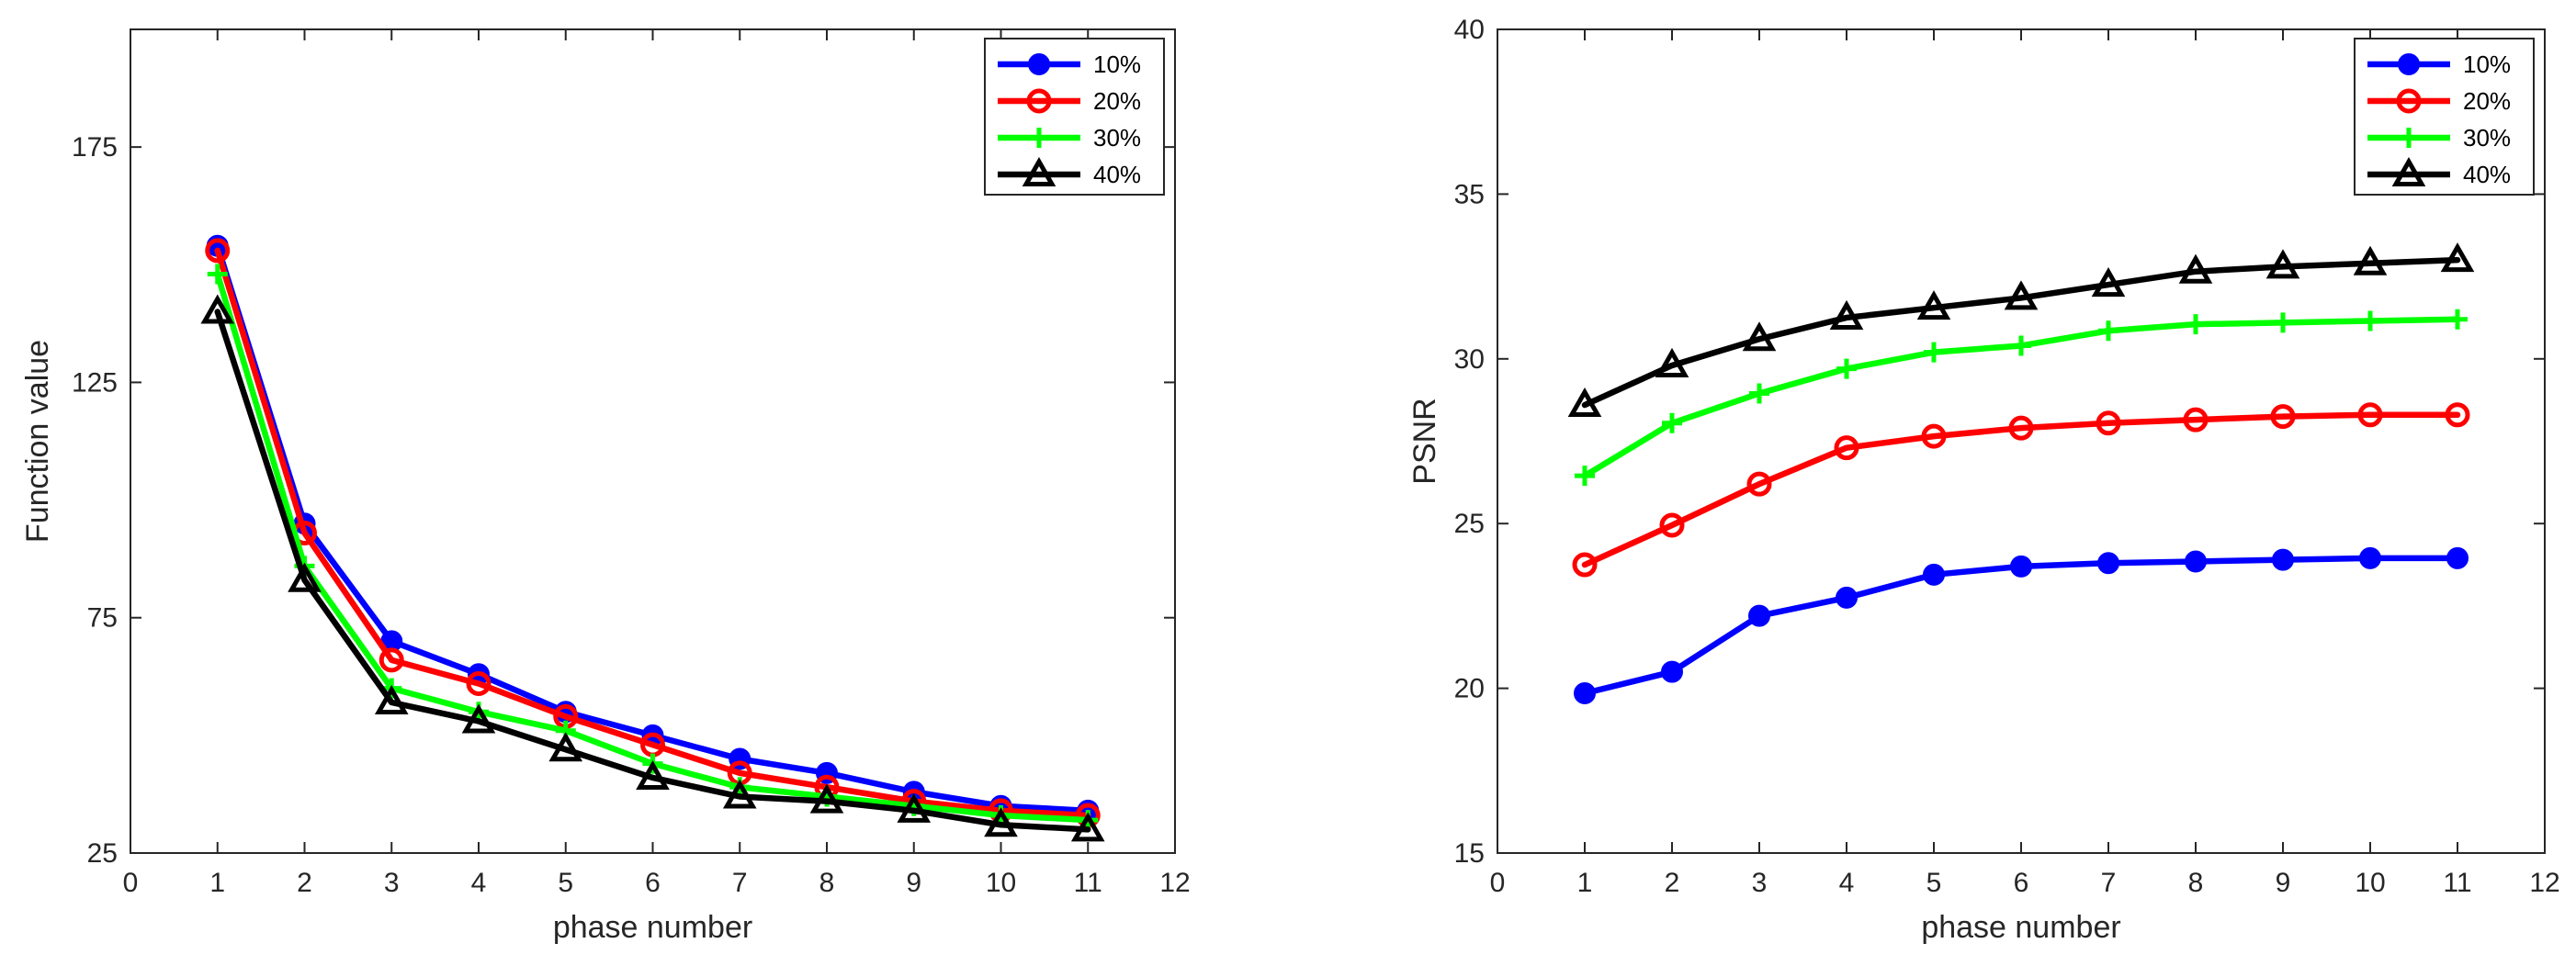 The height and width of the screenshot is (977, 2576). What do you see at coordinates (2487, 64) in the screenshot?
I see `legend-label: 10%` at bounding box center [2487, 64].